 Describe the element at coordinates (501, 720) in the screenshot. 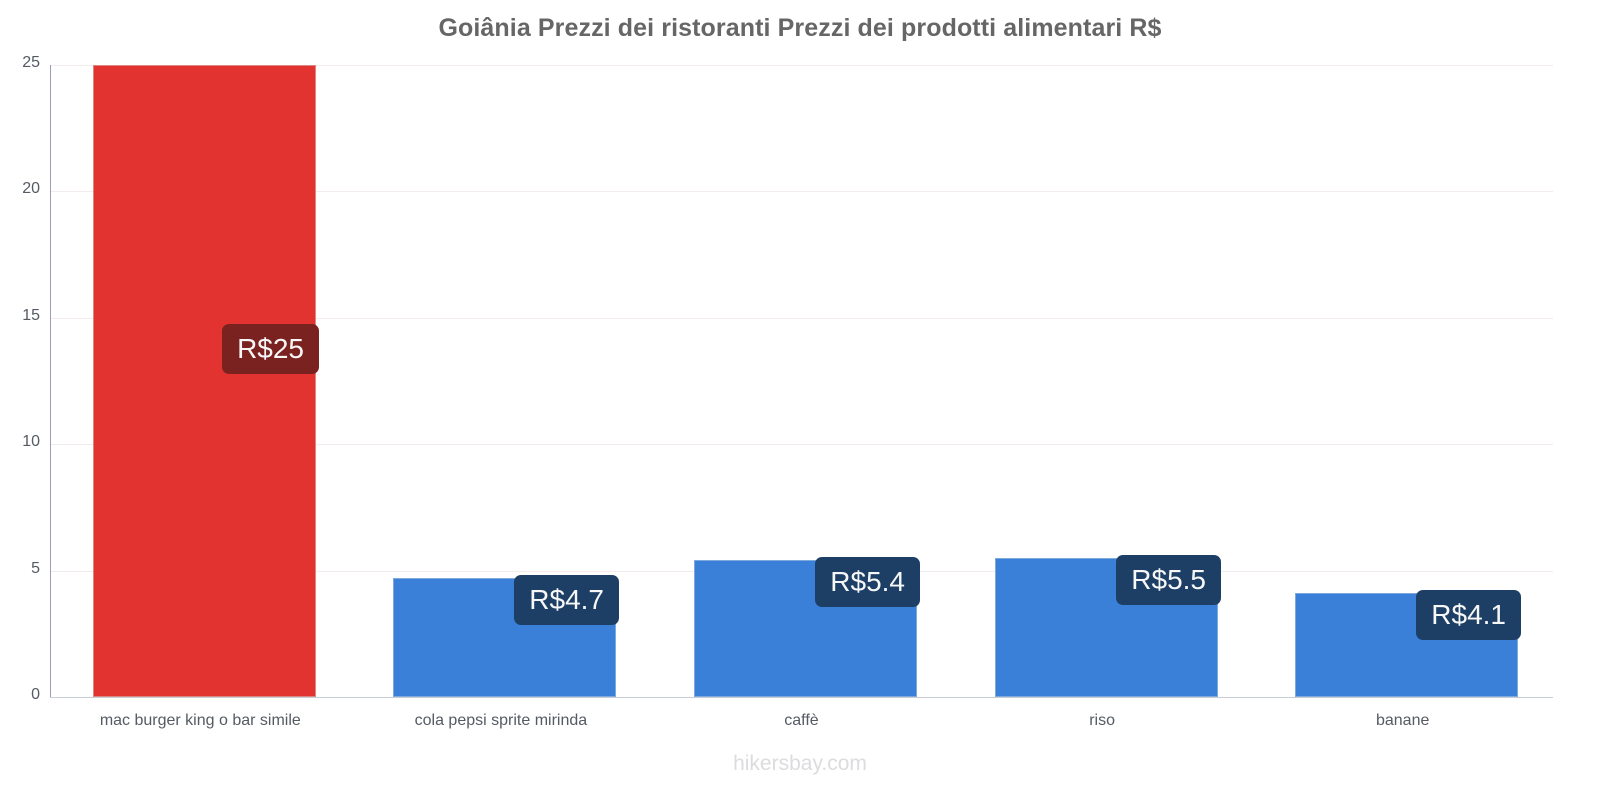

I see `x-axis-tick-label: cola pepsi sprite mirinda` at that location.